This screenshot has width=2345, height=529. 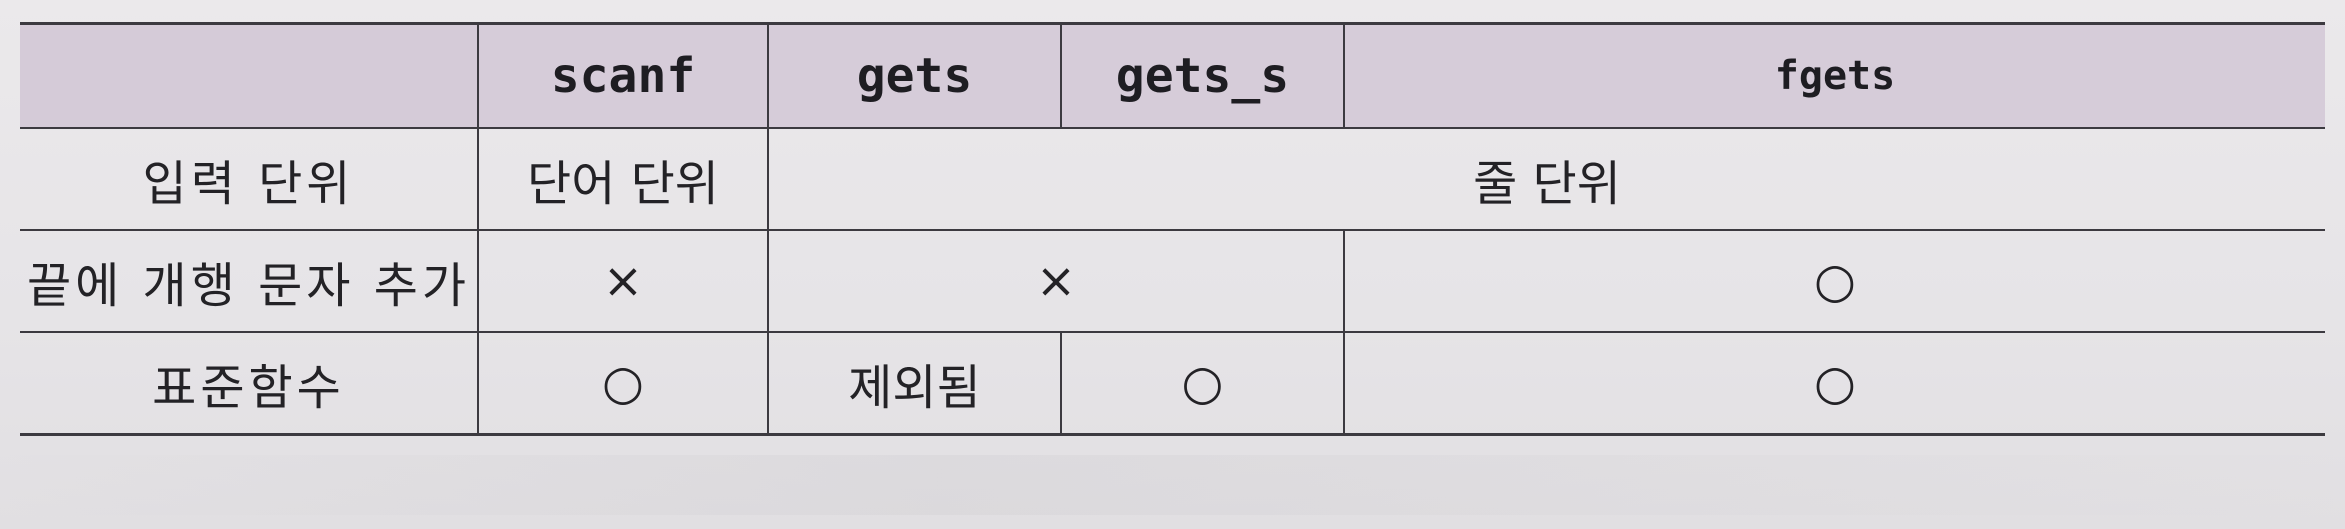 I want to click on bleed-through-band, so click(x=1172, y=485).